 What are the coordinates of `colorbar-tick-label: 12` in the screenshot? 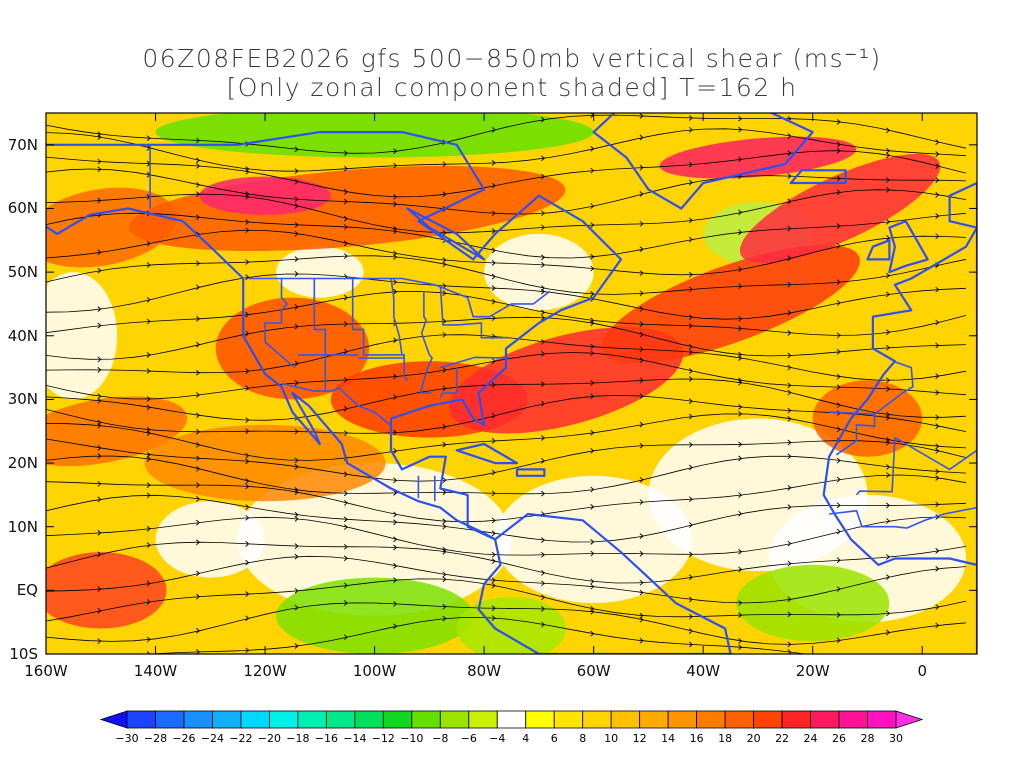 It's located at (639, 738).